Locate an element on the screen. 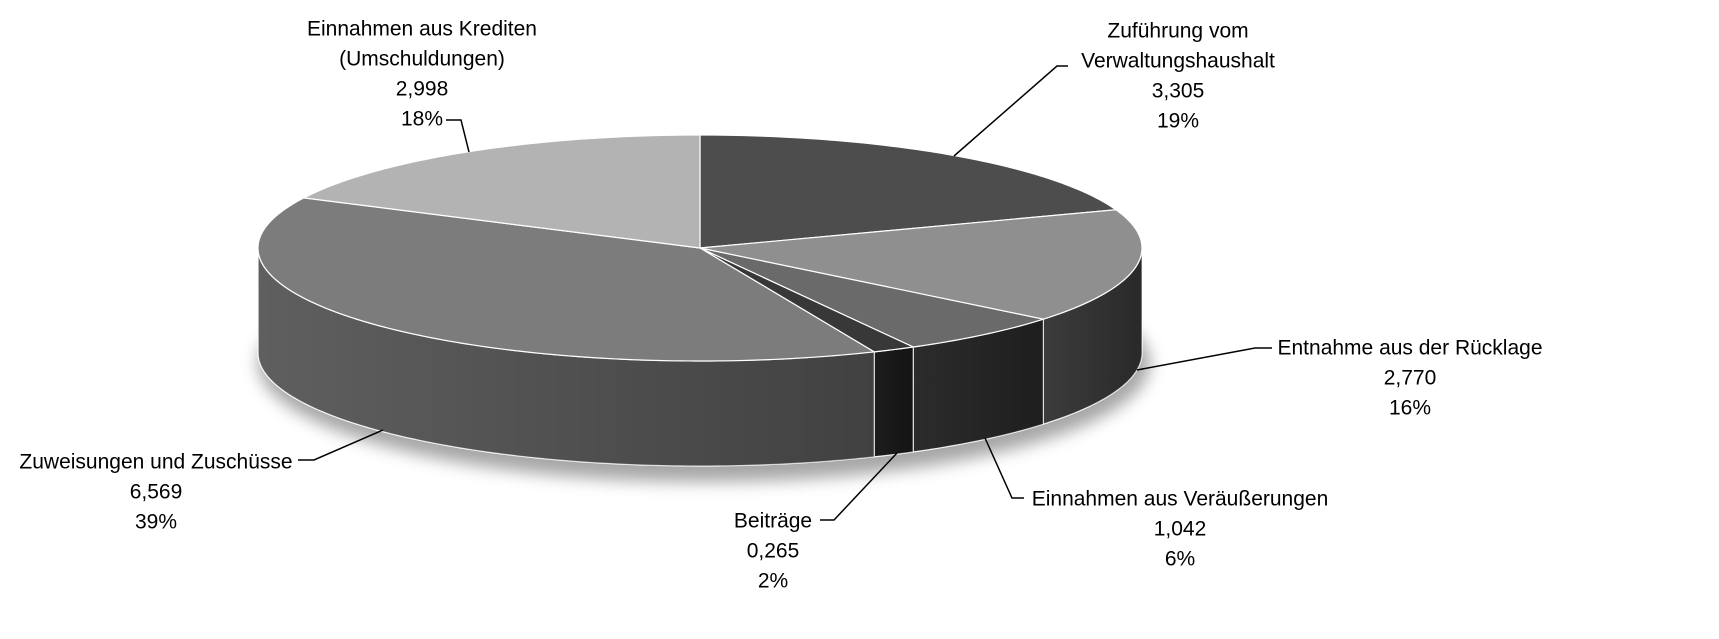  label-name-zufuehrung-vom-verwaltungshaushalt: Verwaltungshaushalt is located at coordinates (1178, 61).